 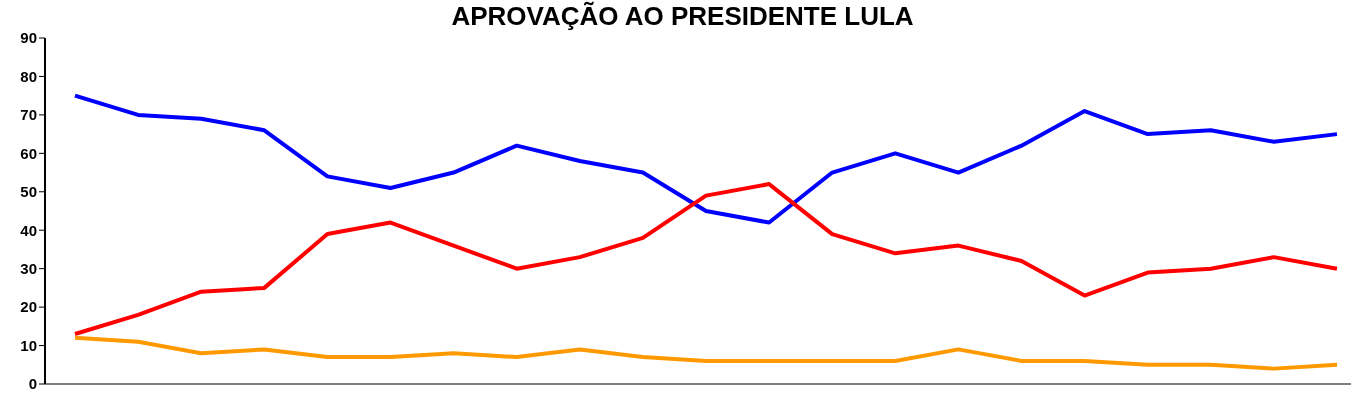 What do you see at coordinates (28, 345) in the screenshot?
I see `y-tick-label: 10` at bounding box center [28, 345].